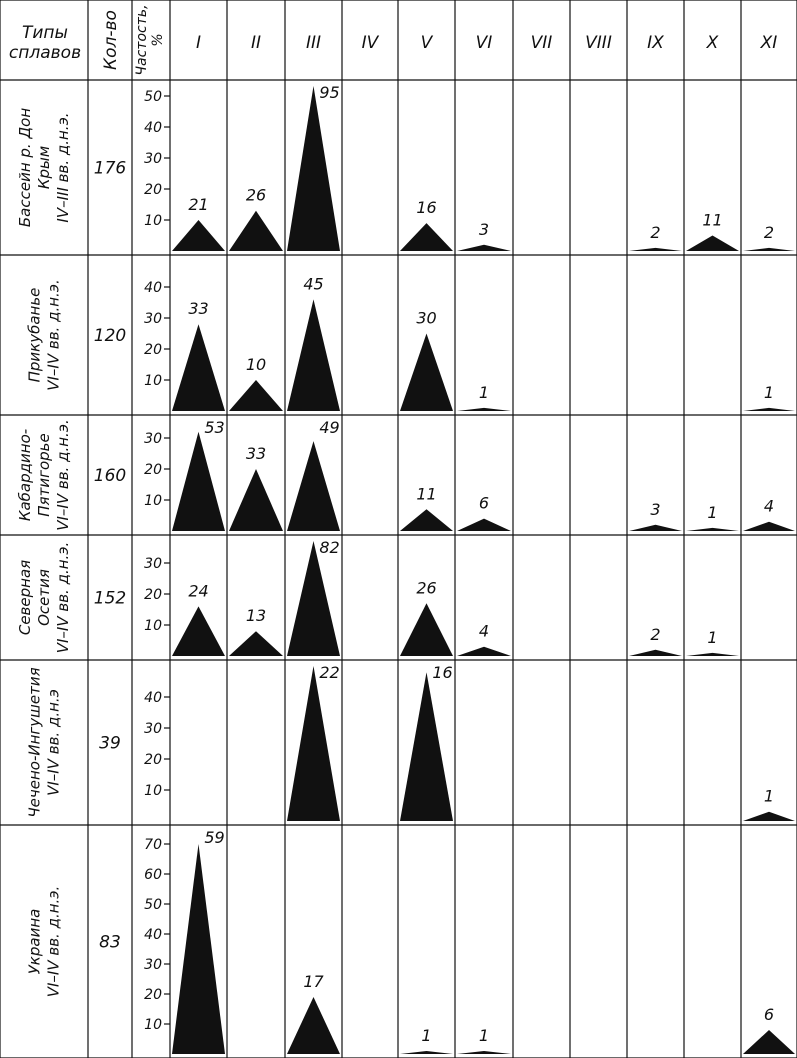  I want to click on type-label-vii: VII, so click(542, 43).